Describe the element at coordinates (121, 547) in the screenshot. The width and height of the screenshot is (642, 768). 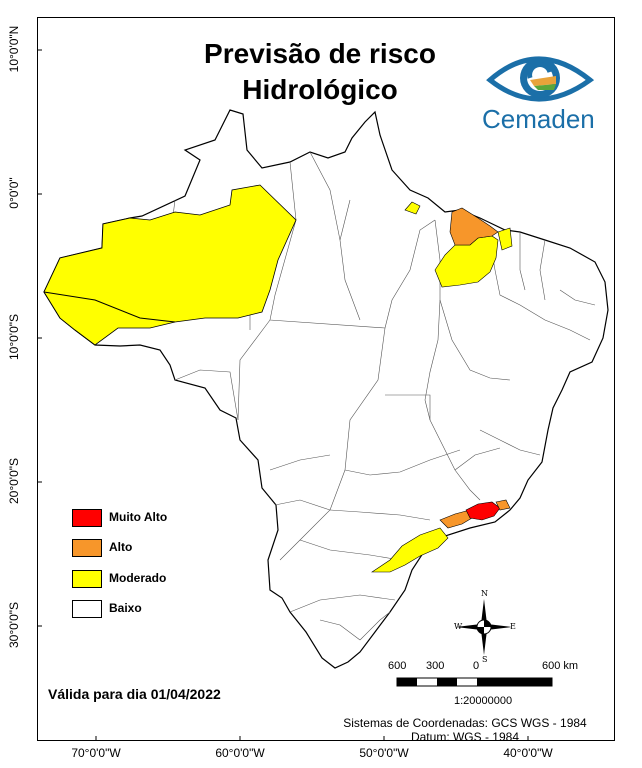
I see `legend-label-alto: Alto` at that location.